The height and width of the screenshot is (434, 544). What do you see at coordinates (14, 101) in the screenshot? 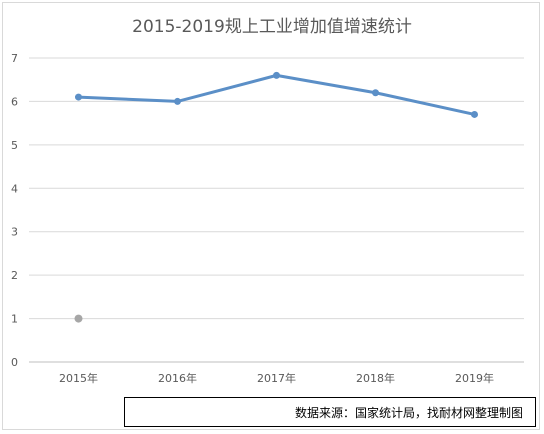
I see `y-tick-label: 6` at bounding box center [14, 101].